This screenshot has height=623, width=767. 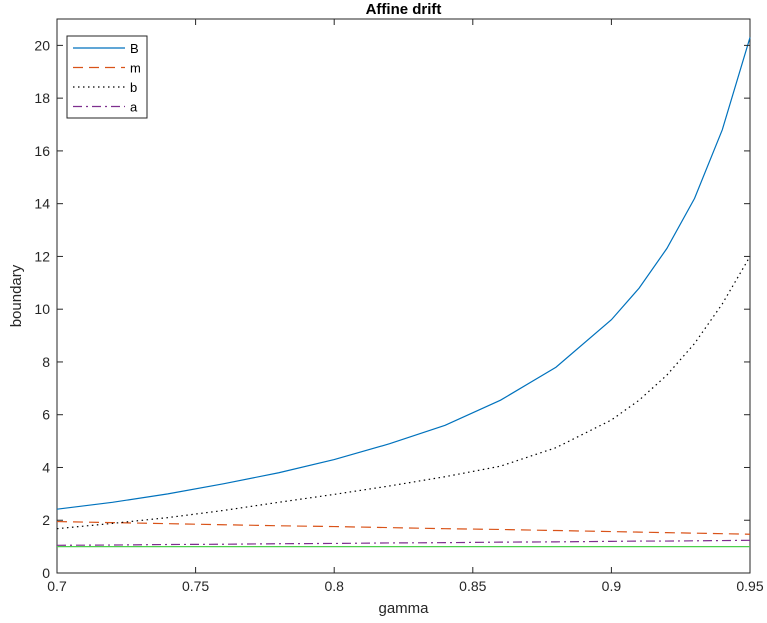 I want to click on y-tick-label: 20, so click(x=42, y=45).